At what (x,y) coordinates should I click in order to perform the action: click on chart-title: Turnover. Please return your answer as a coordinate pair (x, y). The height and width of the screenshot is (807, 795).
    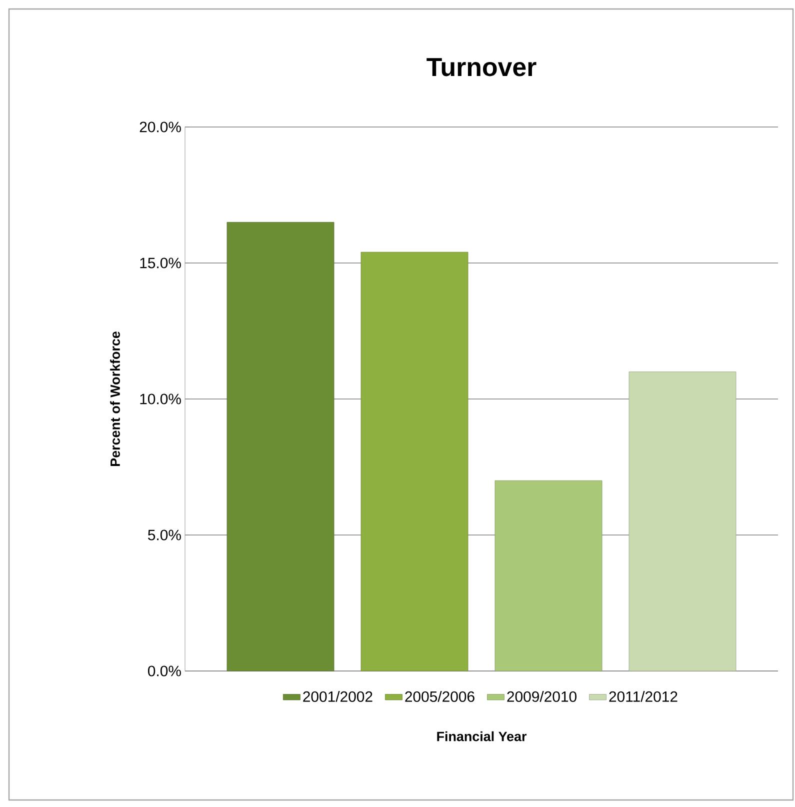
    Looking at the image, I should click on (481, 67).